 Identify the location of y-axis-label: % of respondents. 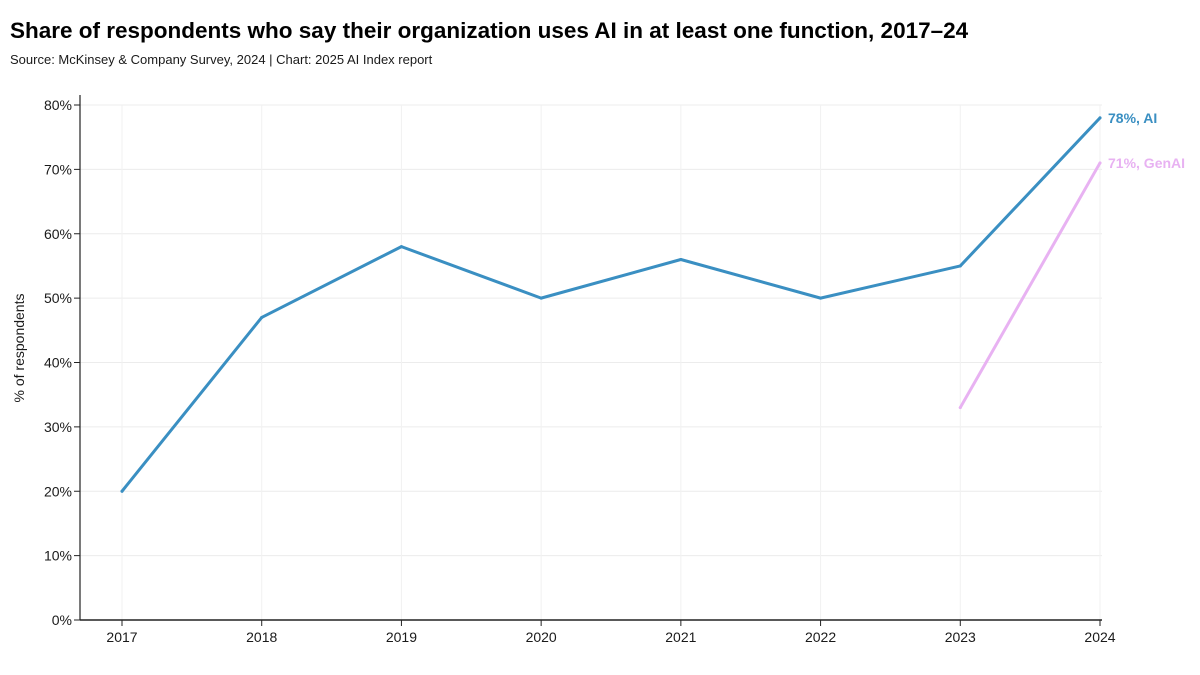
(19, 348).